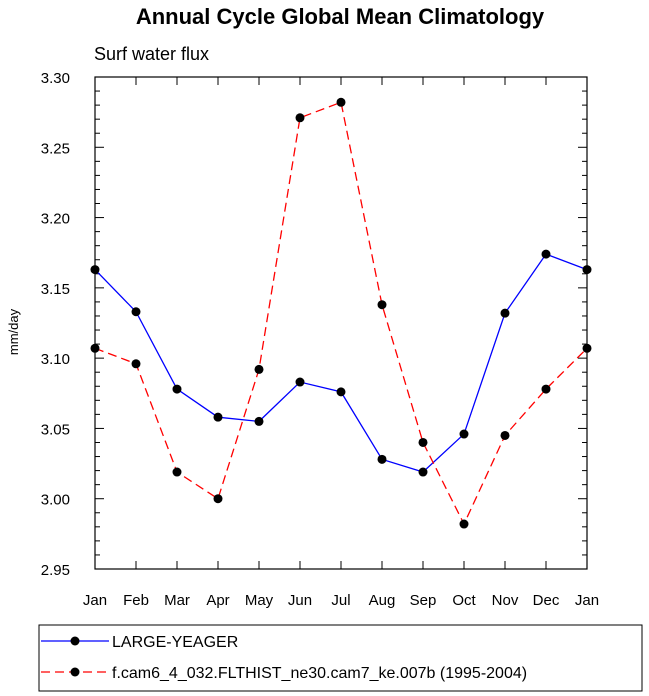 The image size is (649, 696). What do you see at coordinates (382, 600) in the screenshot?
I see `x-tick-label: Aug` at bounding box center [382, 600].